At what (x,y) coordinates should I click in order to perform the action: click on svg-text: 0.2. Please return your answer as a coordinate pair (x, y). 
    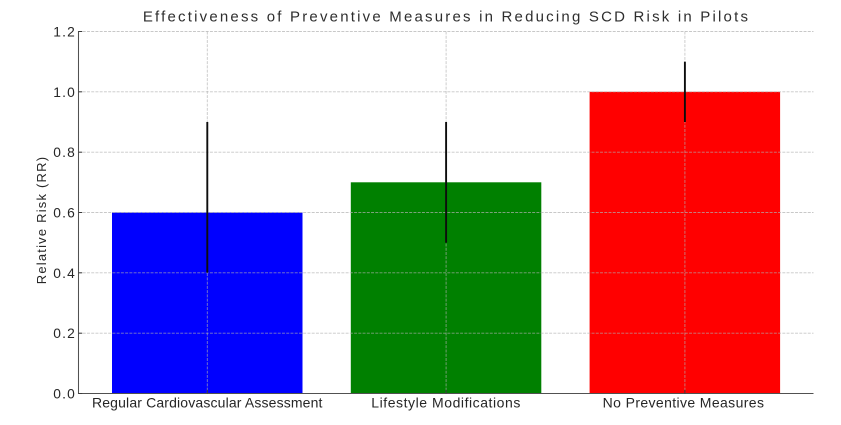
    Looking at the image, I should click on (64, 333).